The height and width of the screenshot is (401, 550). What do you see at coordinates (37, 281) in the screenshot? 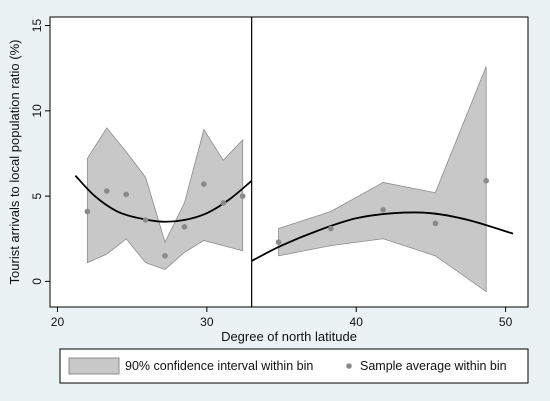
I see `y-tick-label: 0` at bounding box center [37, 281].